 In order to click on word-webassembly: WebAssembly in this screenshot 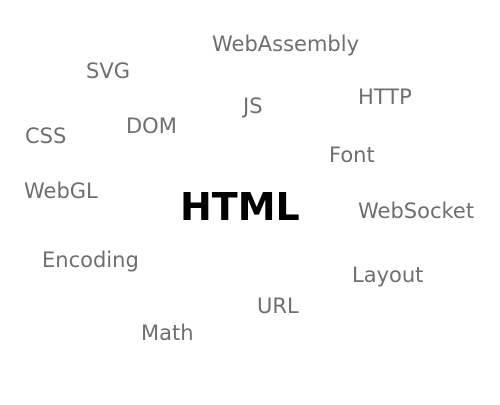, I will do `click(285, 44)`.